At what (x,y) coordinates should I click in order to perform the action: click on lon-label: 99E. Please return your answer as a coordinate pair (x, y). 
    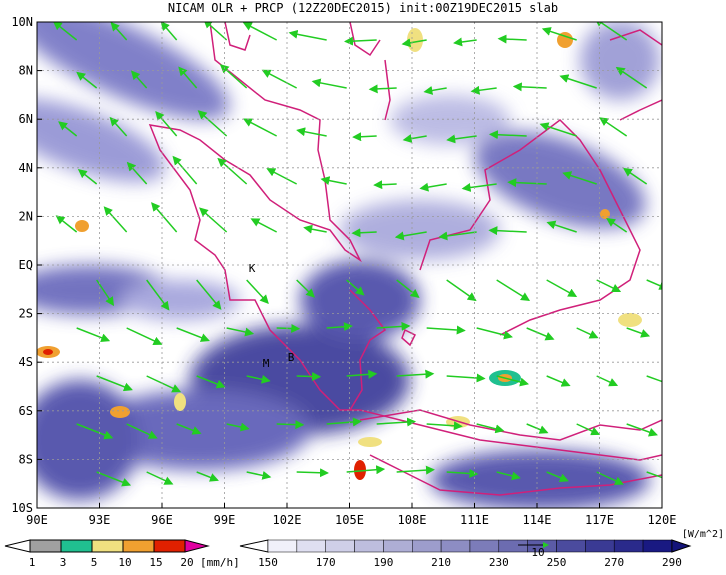
    Looking at the image, I should click on (225, 520).